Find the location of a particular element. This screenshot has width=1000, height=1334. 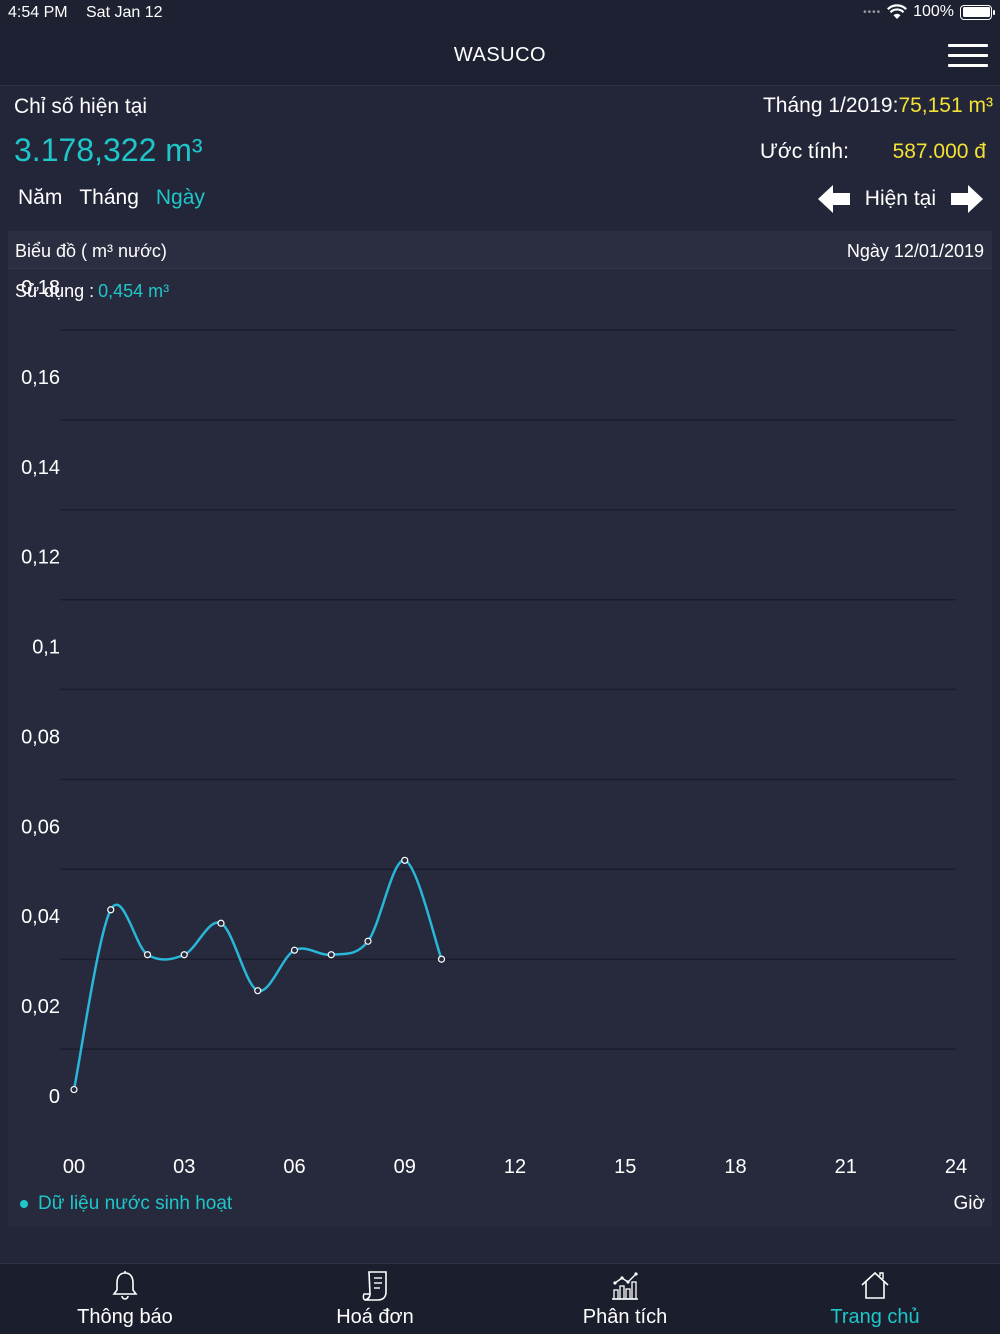

usage-label: Sử dụng : is located at coordinates (55, 291).